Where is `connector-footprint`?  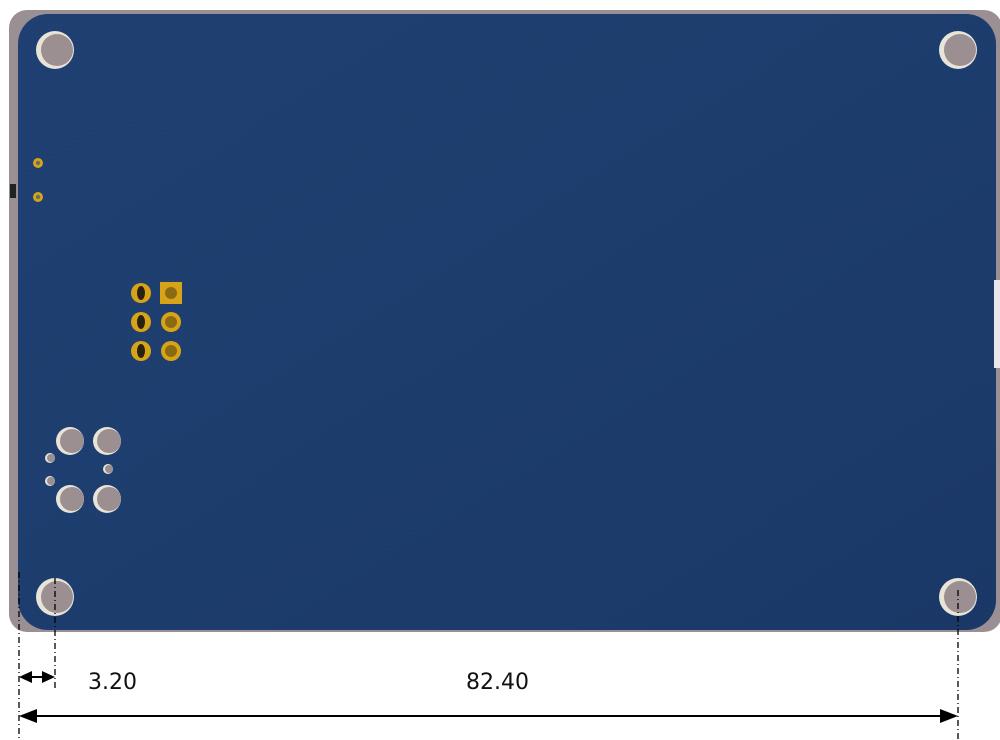
connector-footprint is located at coordinates (83, 470).